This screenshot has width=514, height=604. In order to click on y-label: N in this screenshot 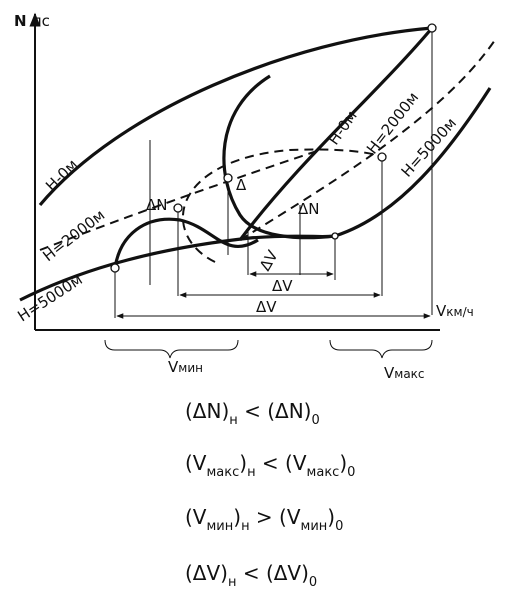, I will do `click(20, 21)`.